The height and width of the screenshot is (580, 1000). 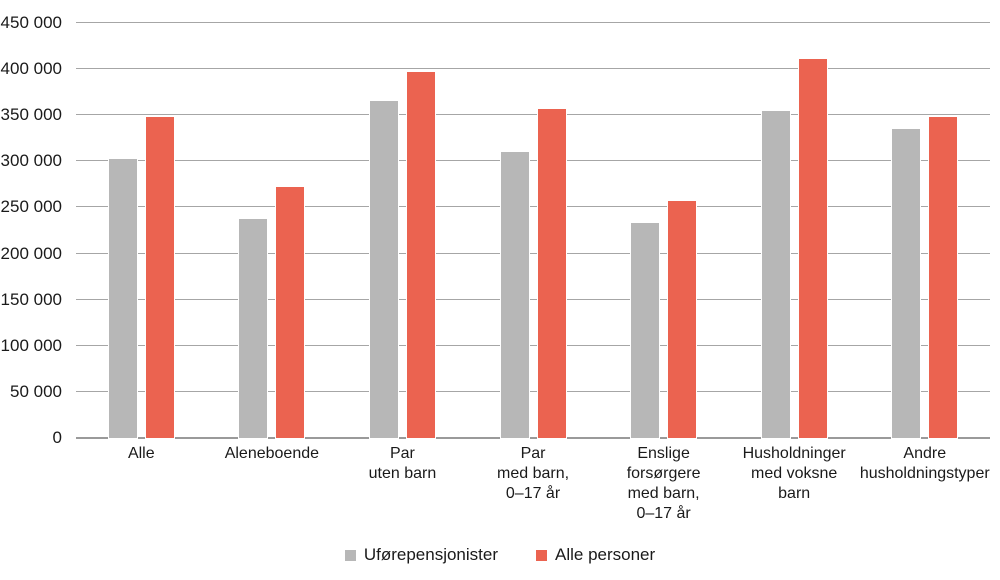 What do you see at coordinates (533, 438) in the screenshot?
I see `x-axis-line` at bounding box center [533, 438].